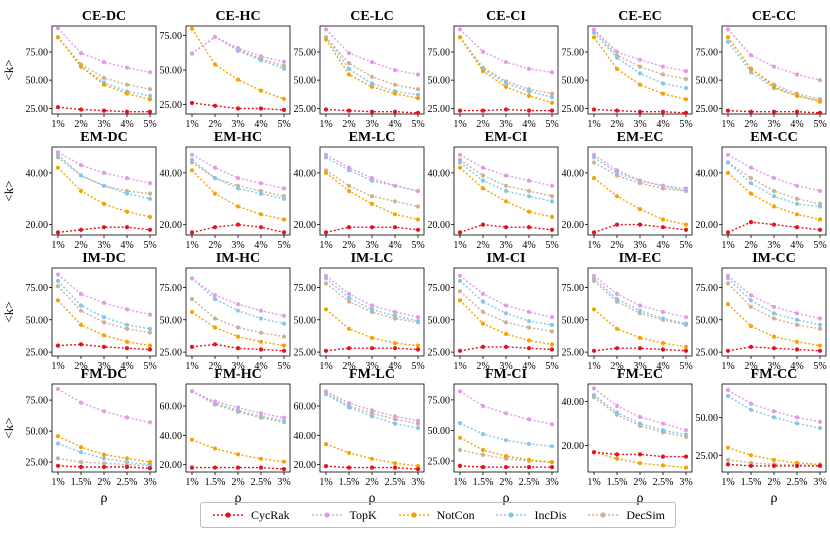 This screenshot has width=830, height=534. Describe the element at coordinates (79, 436) in the screenshot. I see `subplot-fm-dc: FM-DC 25.00 50.00 75.00 1% 1.5% 2% 2.5% 3% <k> ρ` at that location.